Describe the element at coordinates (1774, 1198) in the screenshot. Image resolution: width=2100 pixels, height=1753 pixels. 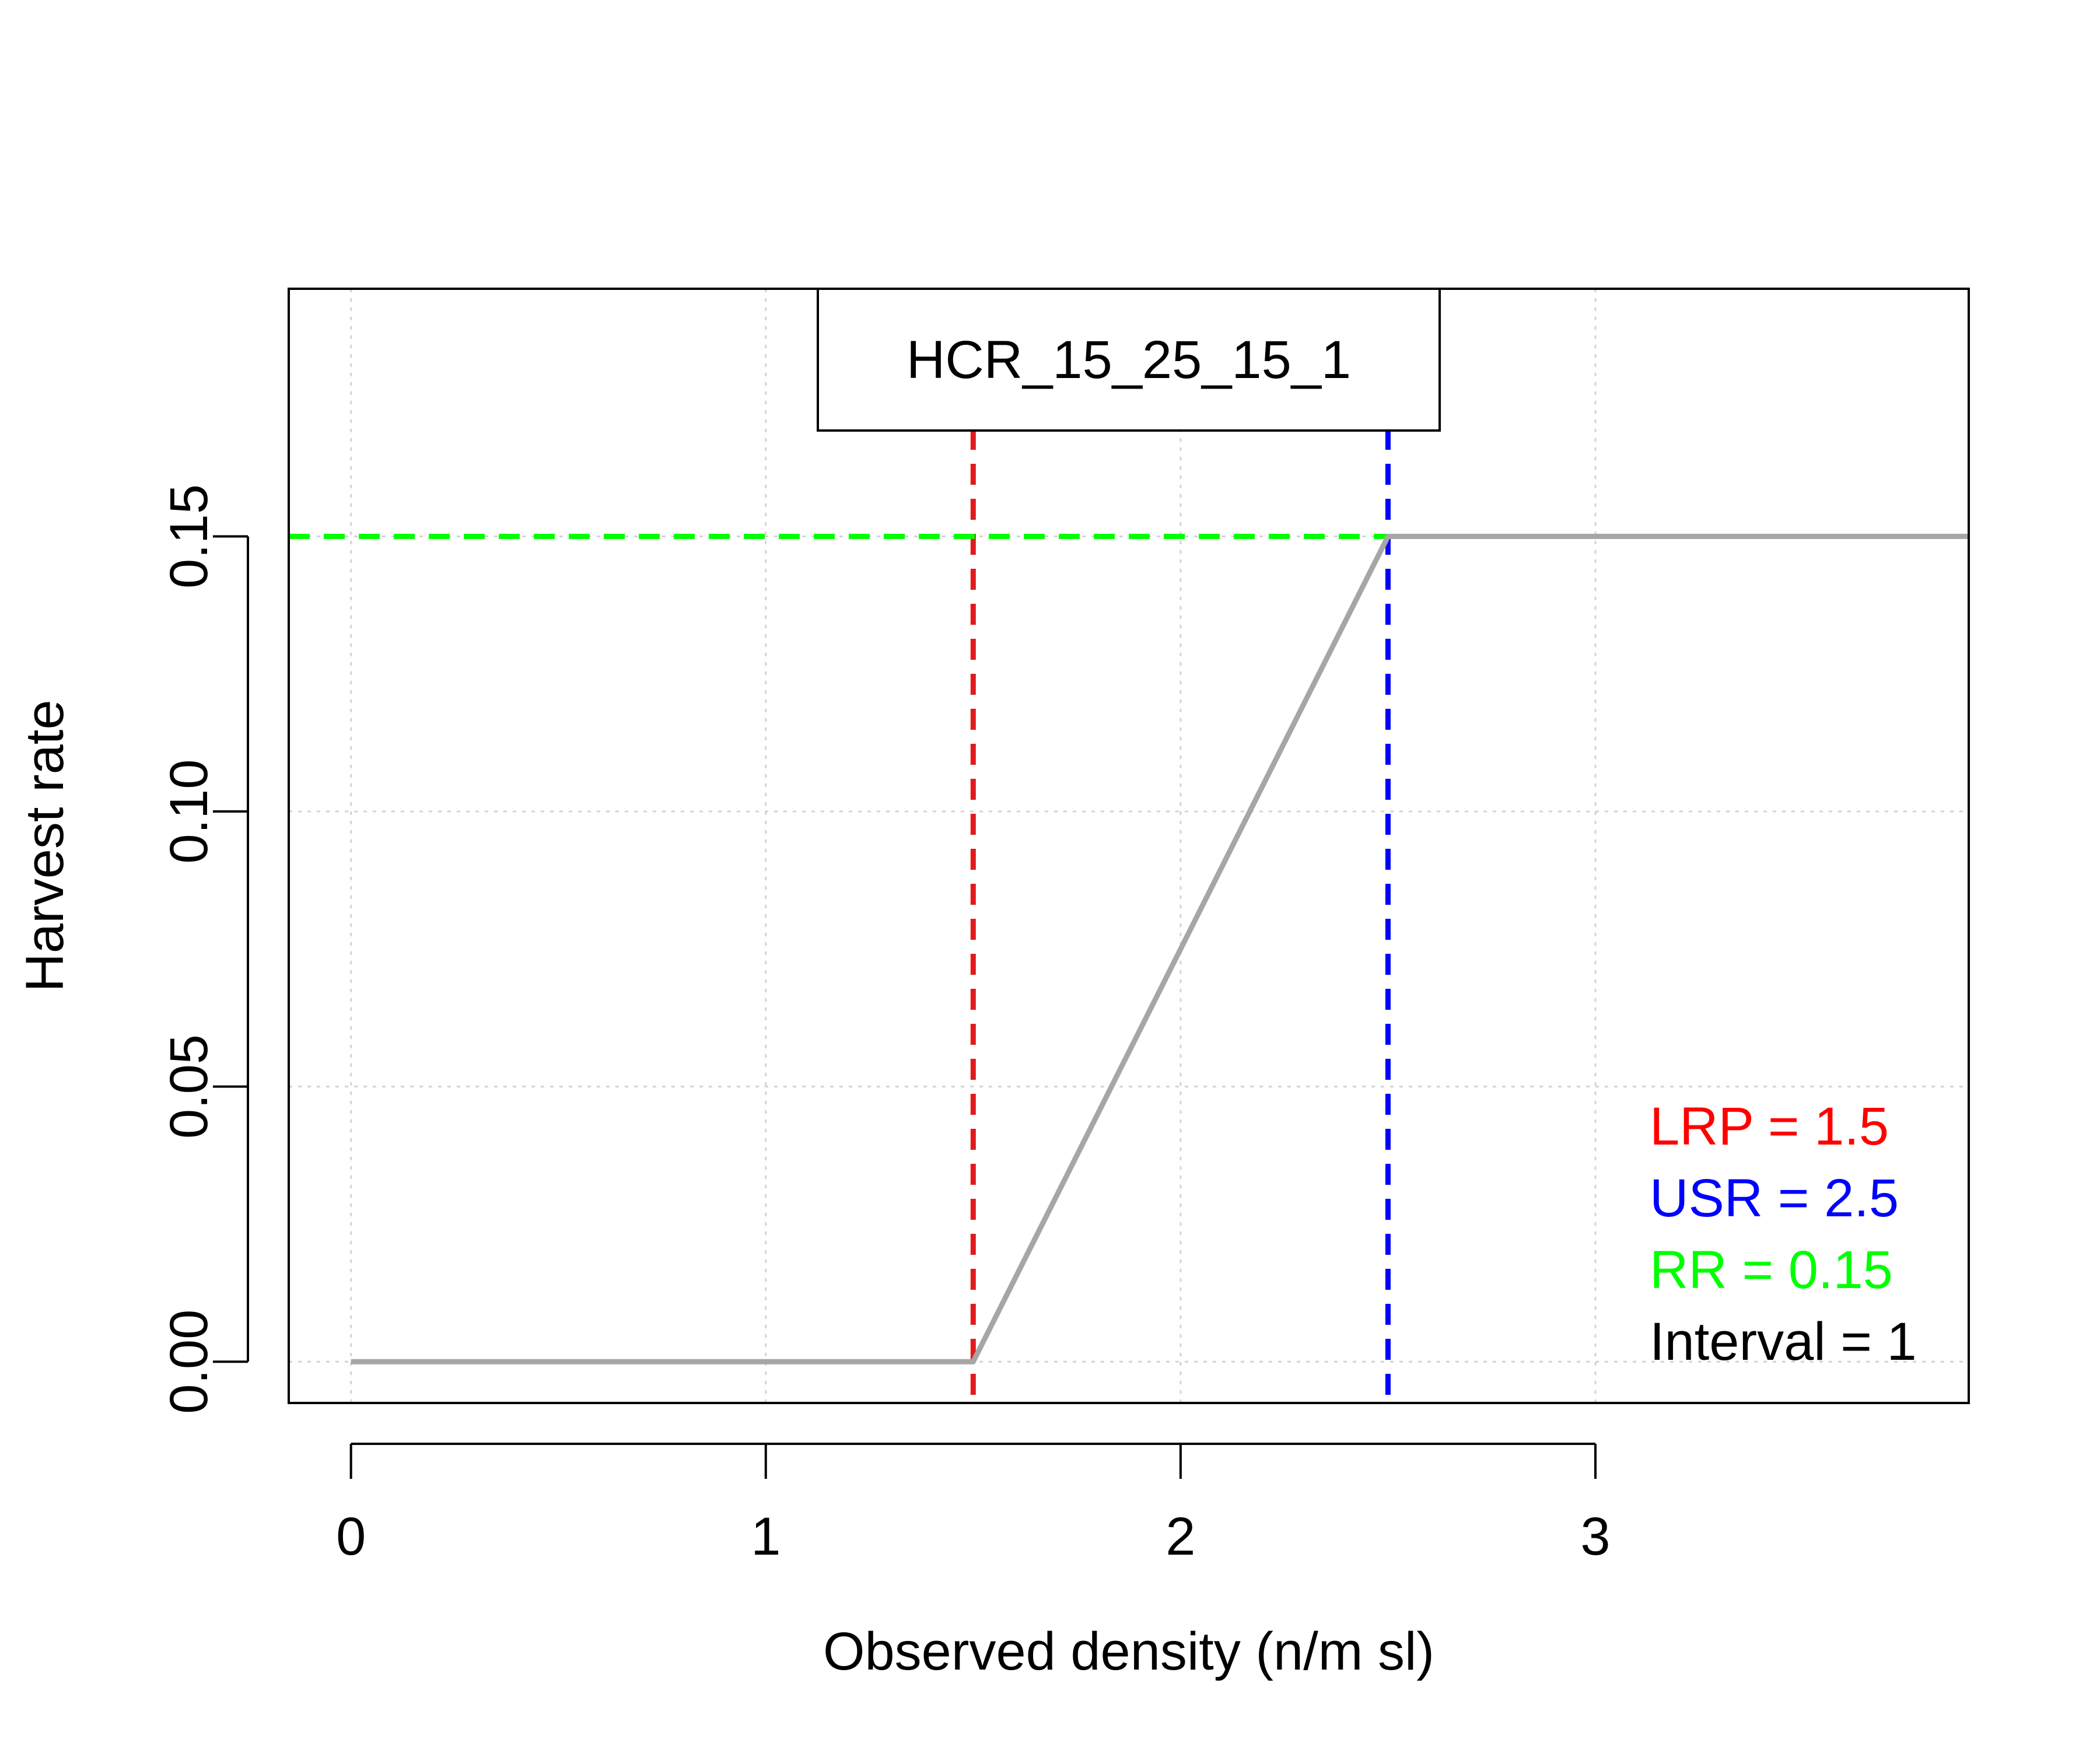
I see `annotation-label: USR = 2.5` at that location.